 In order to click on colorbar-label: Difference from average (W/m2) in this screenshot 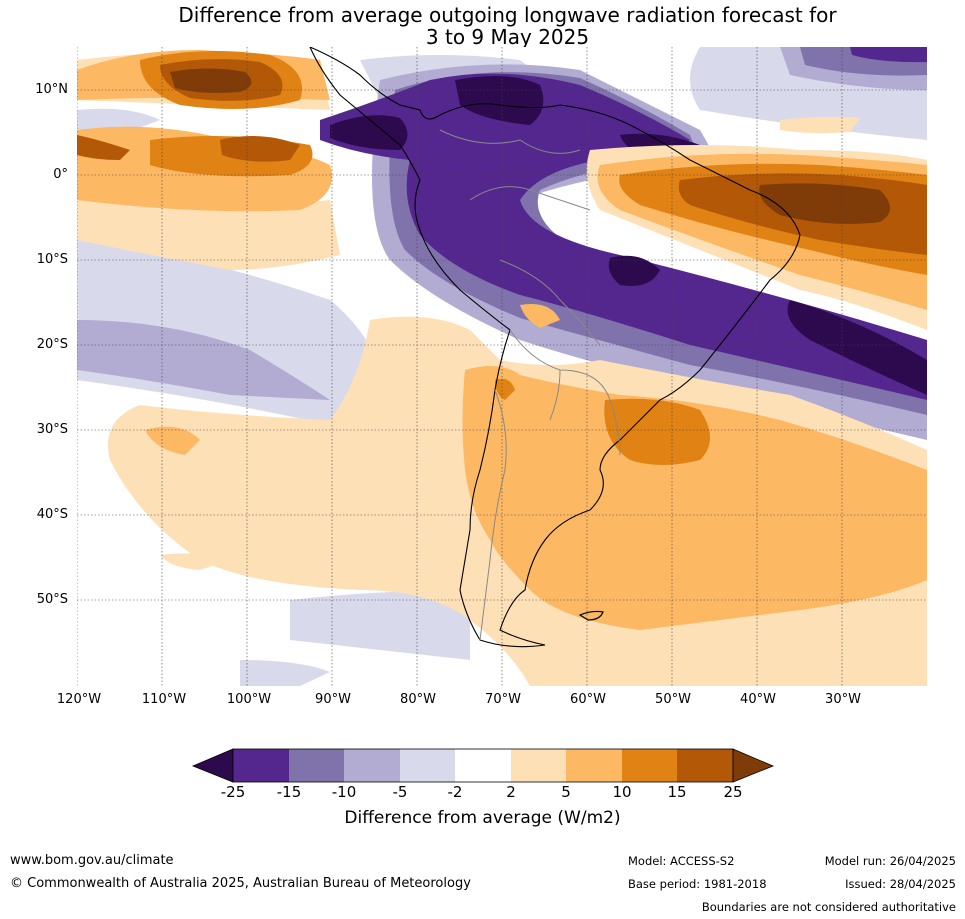, I will do `click(482, 818)`.